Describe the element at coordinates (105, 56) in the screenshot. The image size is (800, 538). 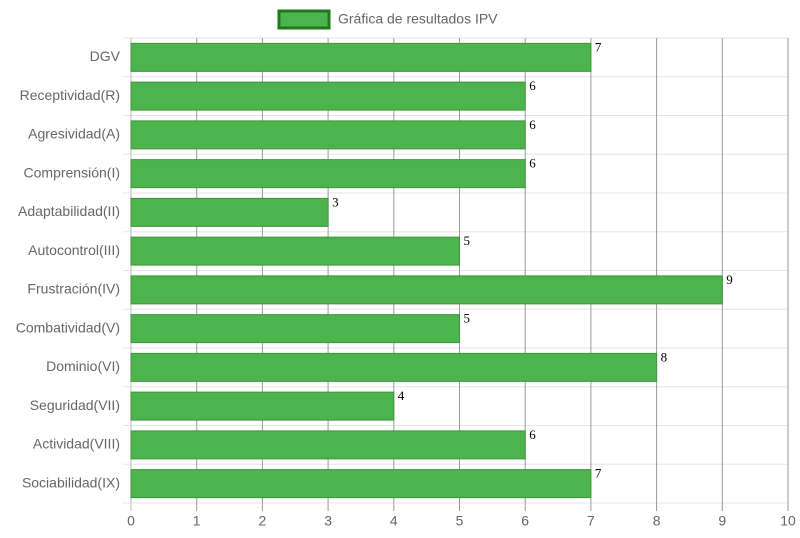
I see `y-tick-label: DGV` at that location.